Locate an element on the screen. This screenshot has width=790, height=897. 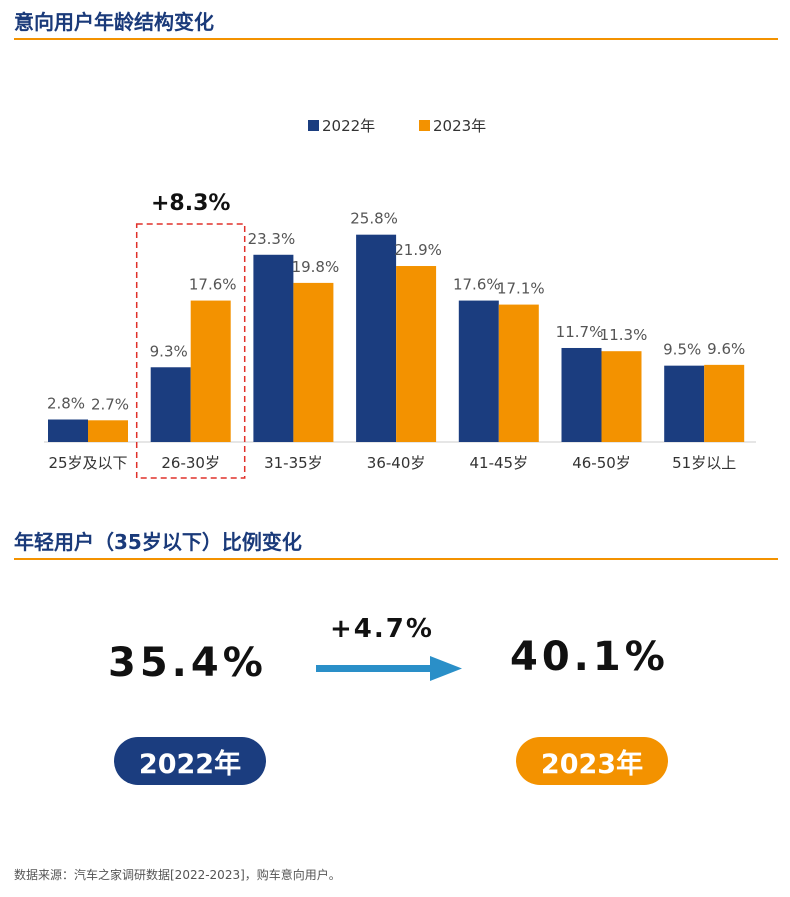
x-tick-label: 41-45岁 is located at coordinates (499, 463).